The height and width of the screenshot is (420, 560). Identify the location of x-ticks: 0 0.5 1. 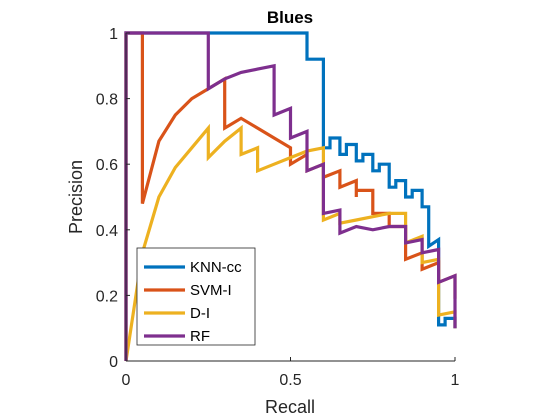
(291, 373).